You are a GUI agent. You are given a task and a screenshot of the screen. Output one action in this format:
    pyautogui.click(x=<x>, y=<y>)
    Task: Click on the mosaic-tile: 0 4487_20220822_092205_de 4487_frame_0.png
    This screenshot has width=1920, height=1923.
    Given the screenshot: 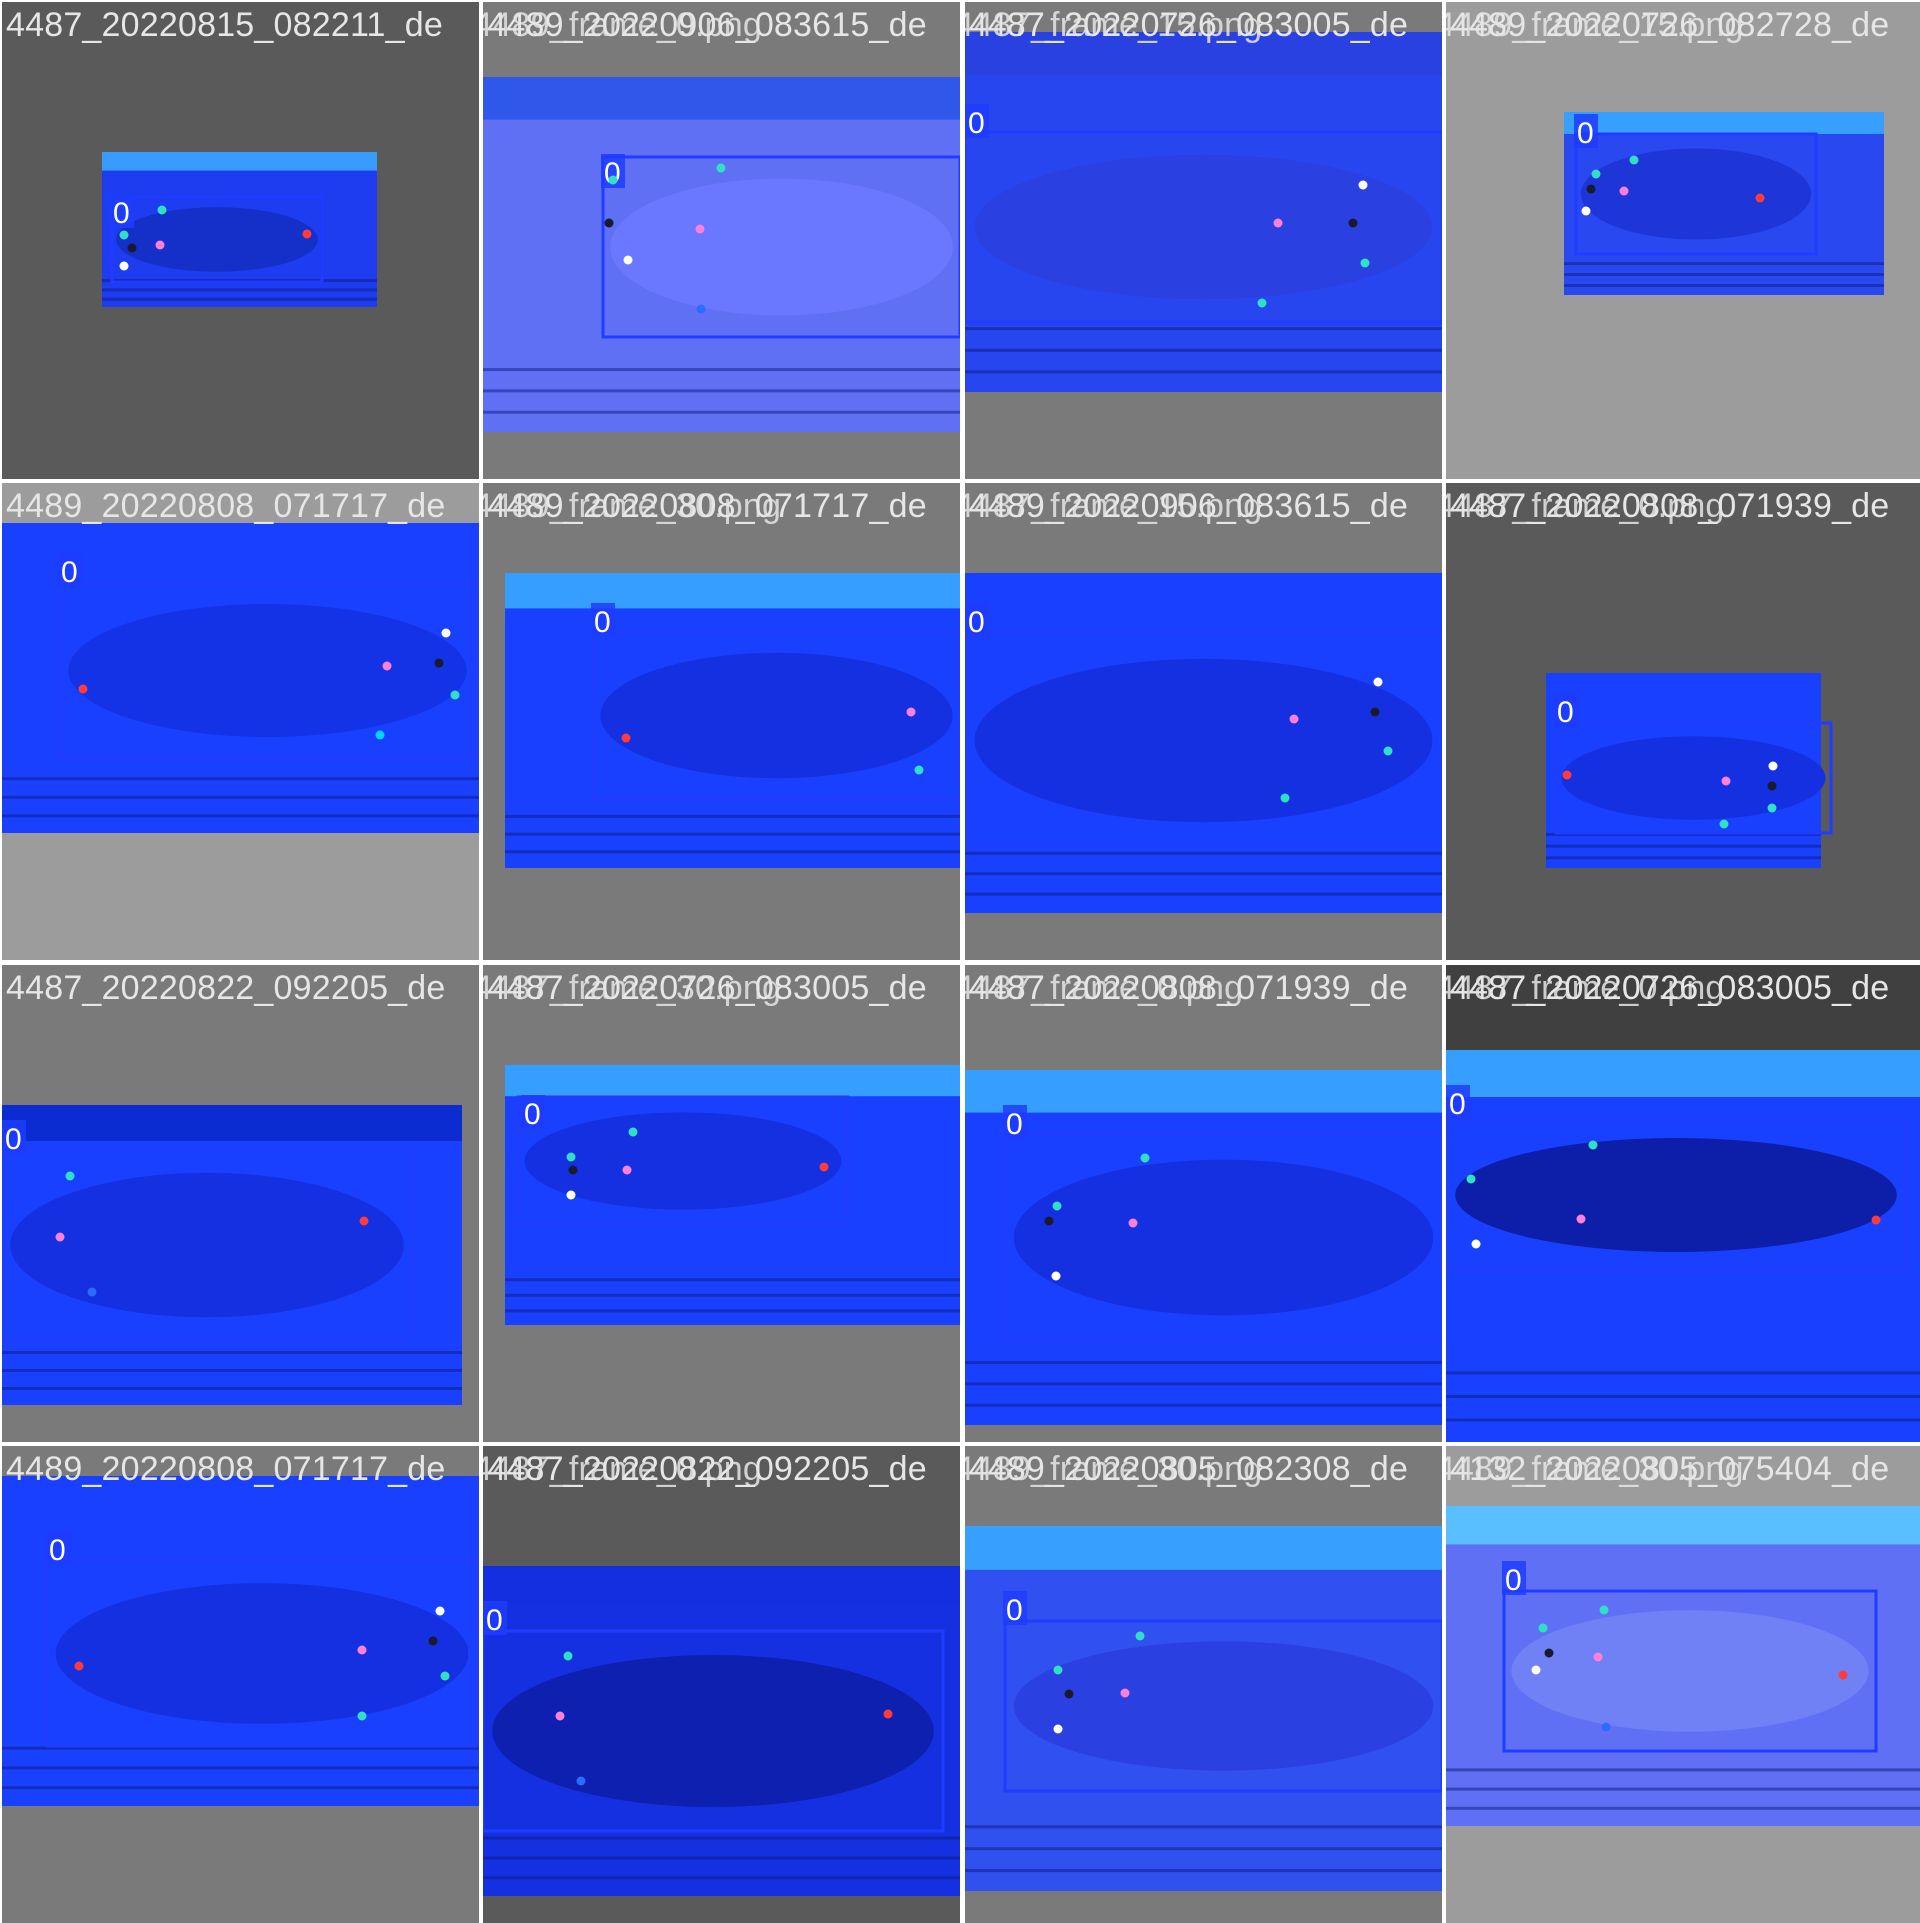 What is the action you would take?
    pyautogui.click(x=722, y=1684)
    